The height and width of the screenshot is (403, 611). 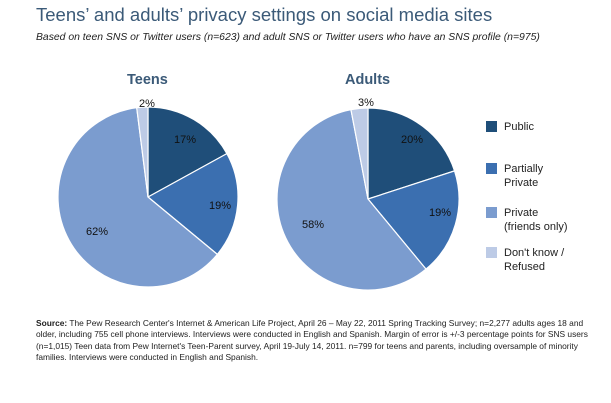 I want to click on legend-item-private: Private (friends only), so click(x=527, y=220).